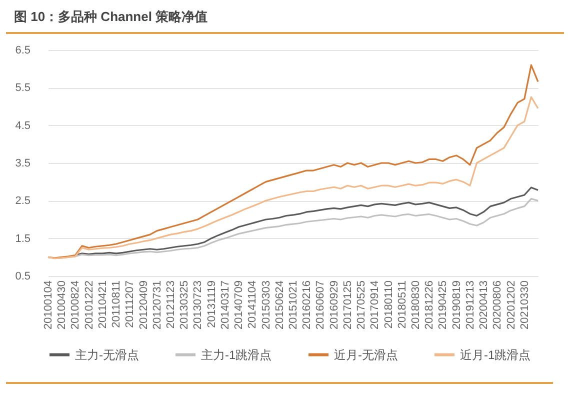  What do you see at coordinates (470, 305) in the screenshot?
I see `x-tick-label: 20191213` at bounding box center [470, 305].